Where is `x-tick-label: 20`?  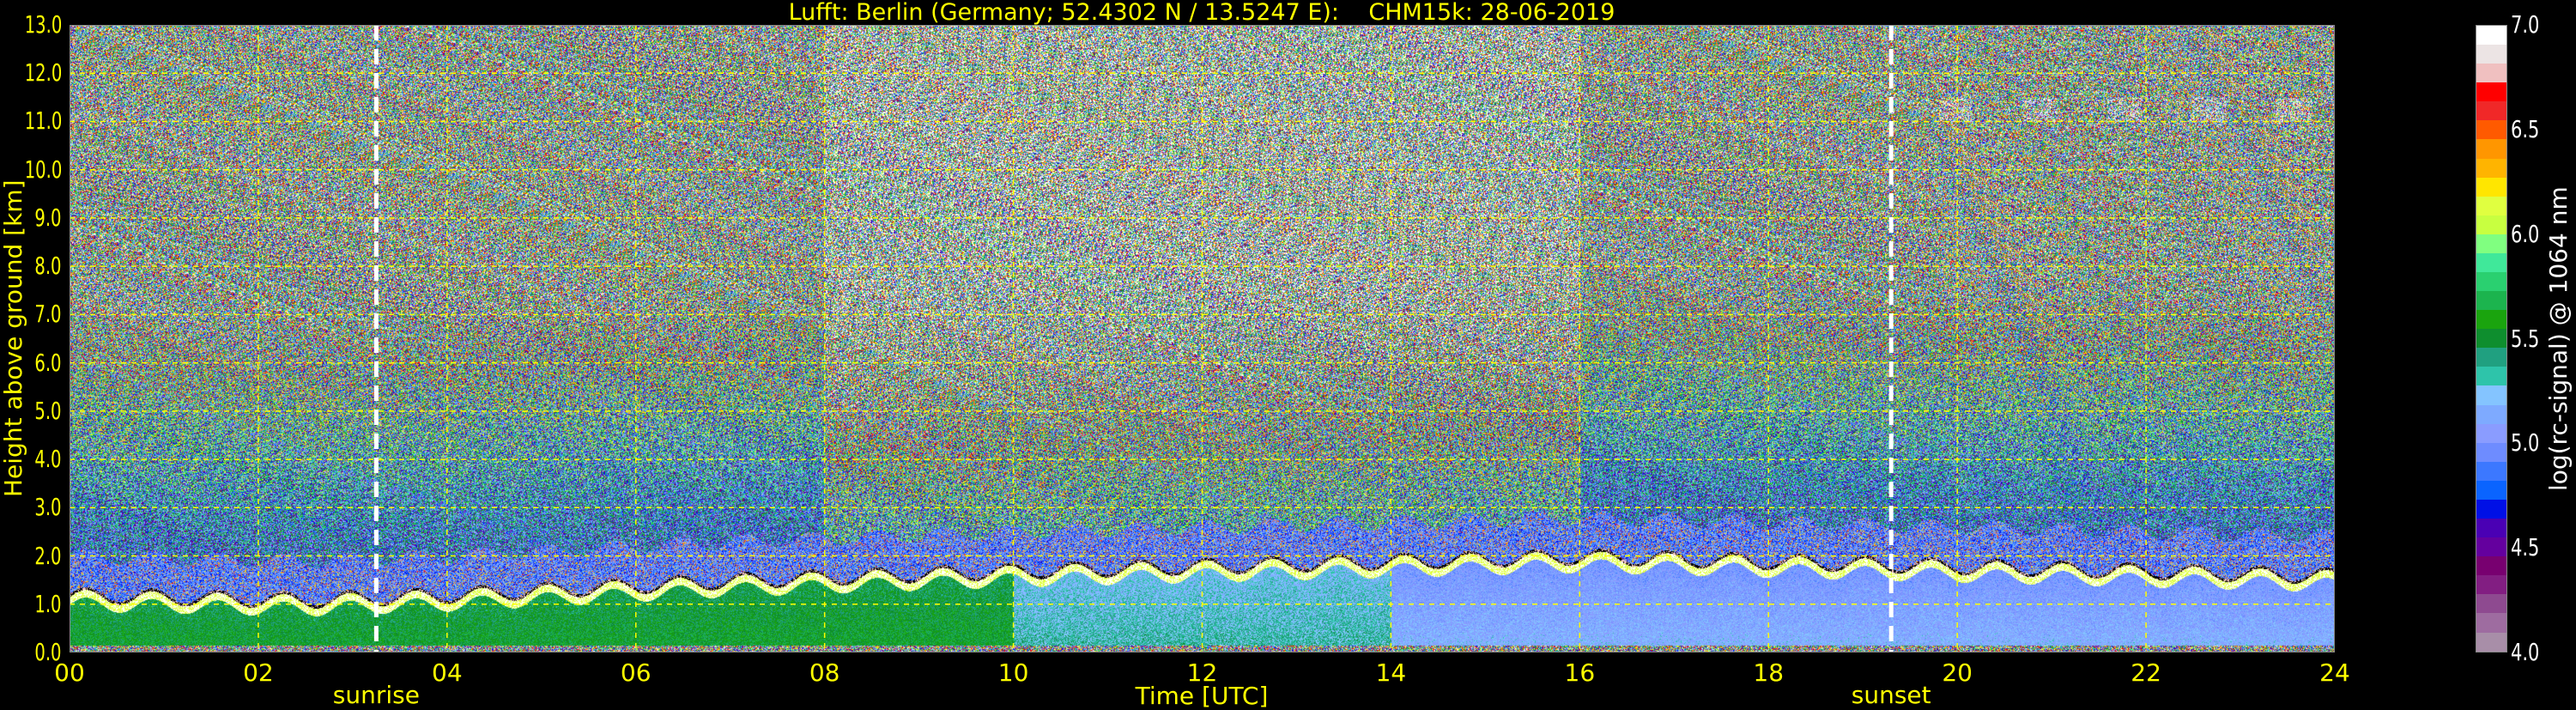
x-tick-label: 20 is located at coordinates (1957, 672).